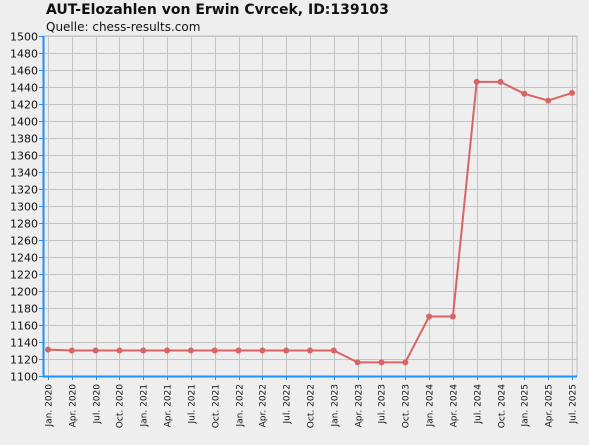  I want to click on x-tick-label: Jul. 2022, so click(288, 404).